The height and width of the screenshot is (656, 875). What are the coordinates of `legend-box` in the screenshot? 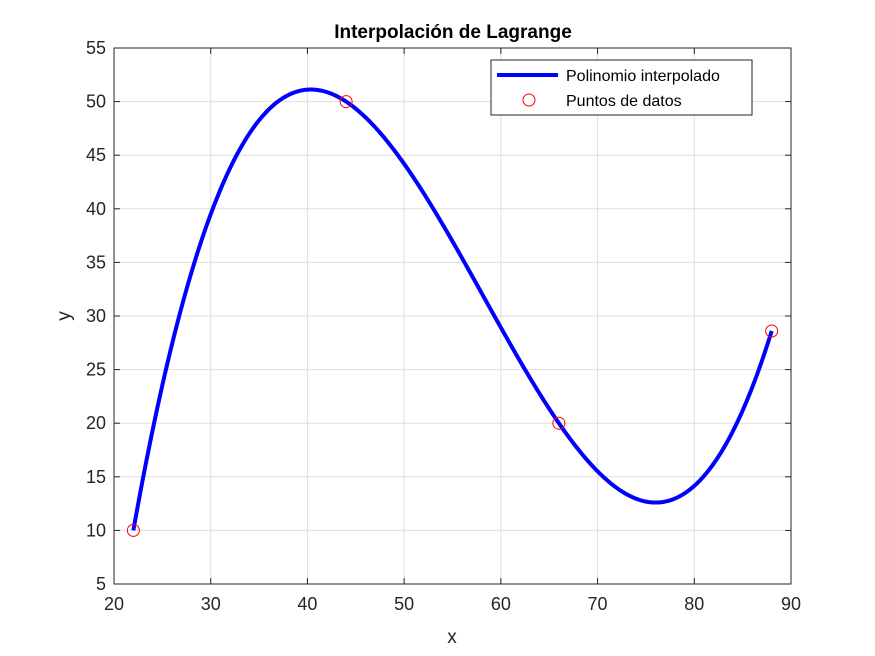 It's located at (621, 87).